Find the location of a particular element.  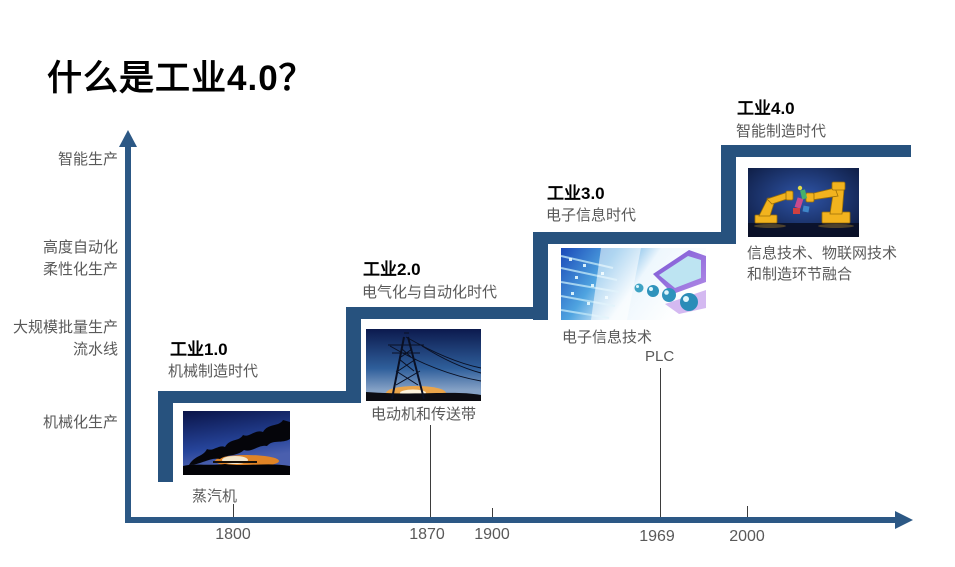

stage2-subtitle: 电气化与自动化时代 is located at coordinates (430, 292).